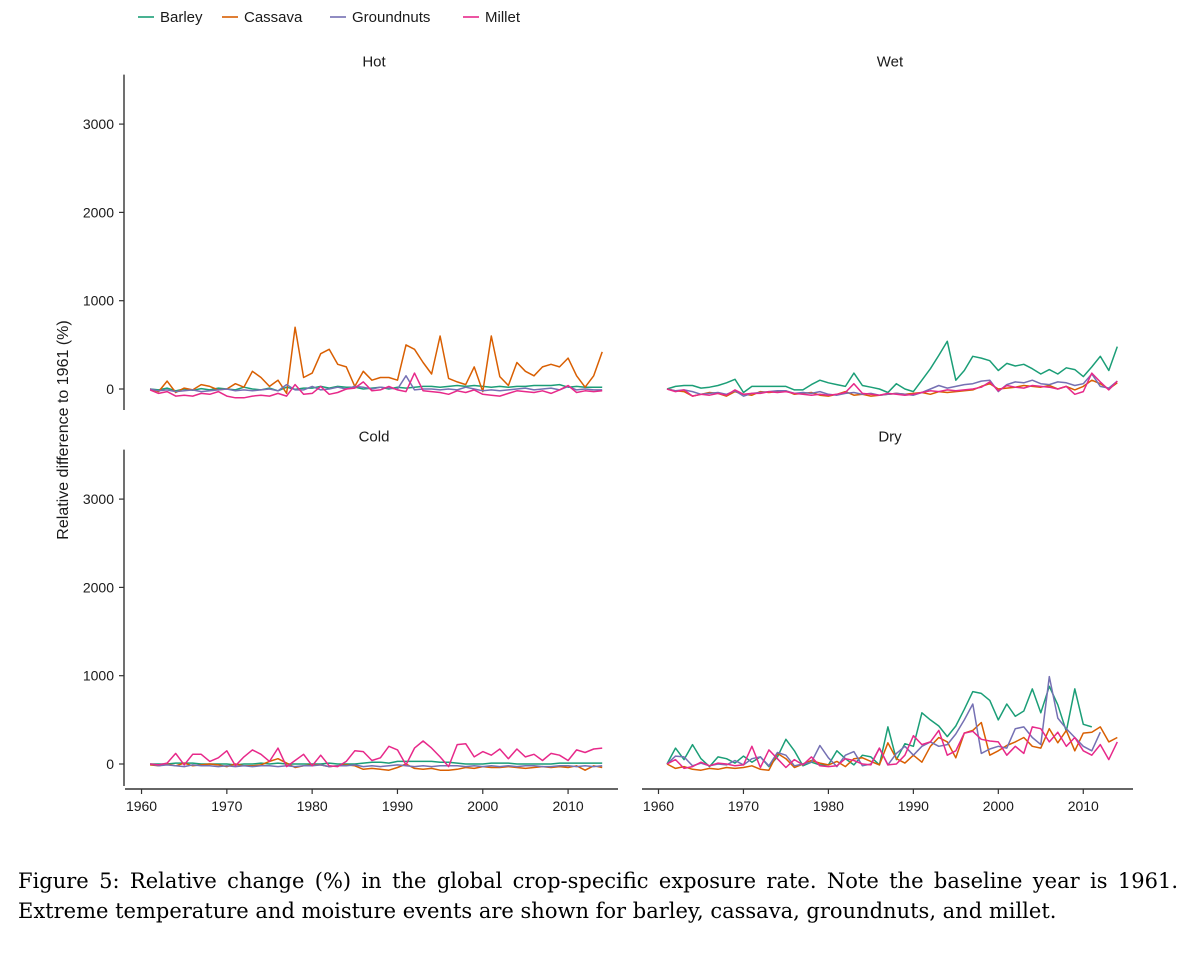 The height and width of the screenshot is (977, 1200). I want to click on panel-title-hot: Hot, so click(374, 62).